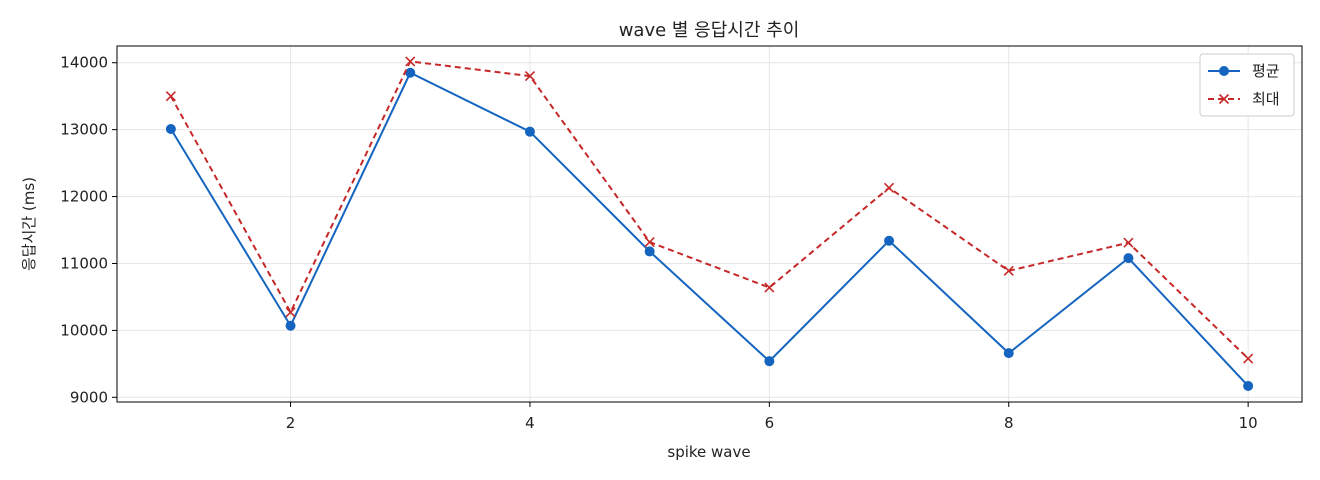 The height and width of the screenshot is (480, 1320). What do you see at coordinates (1266, 71) in the screenshot?
I see `legend-label: 평균` at bounding box center [1266, 71].